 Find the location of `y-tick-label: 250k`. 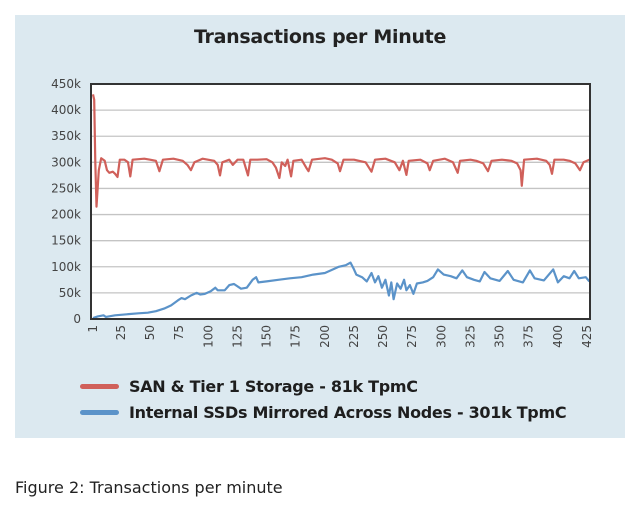

y-tick-label: 250k is located at coordinates (66, 188).